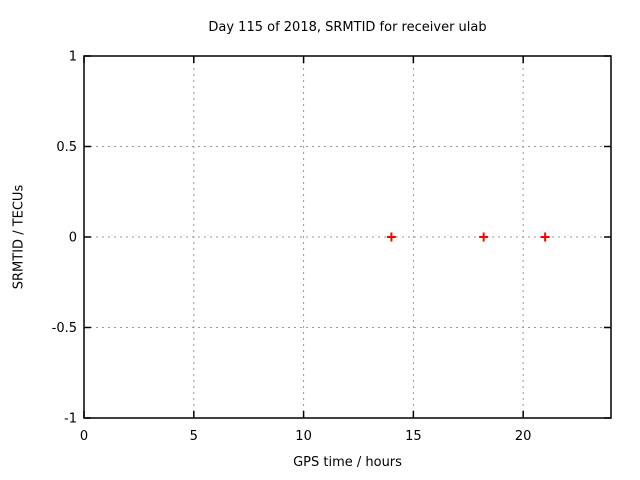 This screenshot has height=480, width=640. I want to click on y-tick-label: 0, so click(73, 238).